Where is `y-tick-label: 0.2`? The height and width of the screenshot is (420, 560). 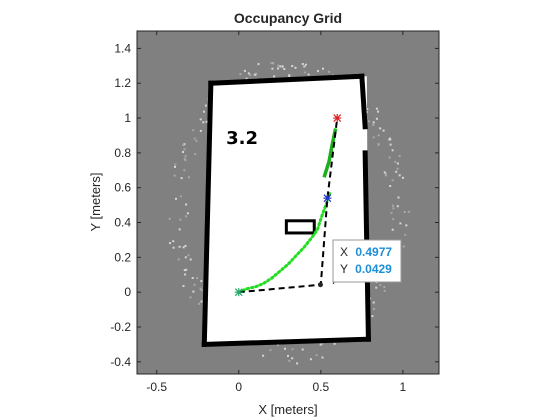 y-tick-label: 0.2 is located at coordinates (122, 257).